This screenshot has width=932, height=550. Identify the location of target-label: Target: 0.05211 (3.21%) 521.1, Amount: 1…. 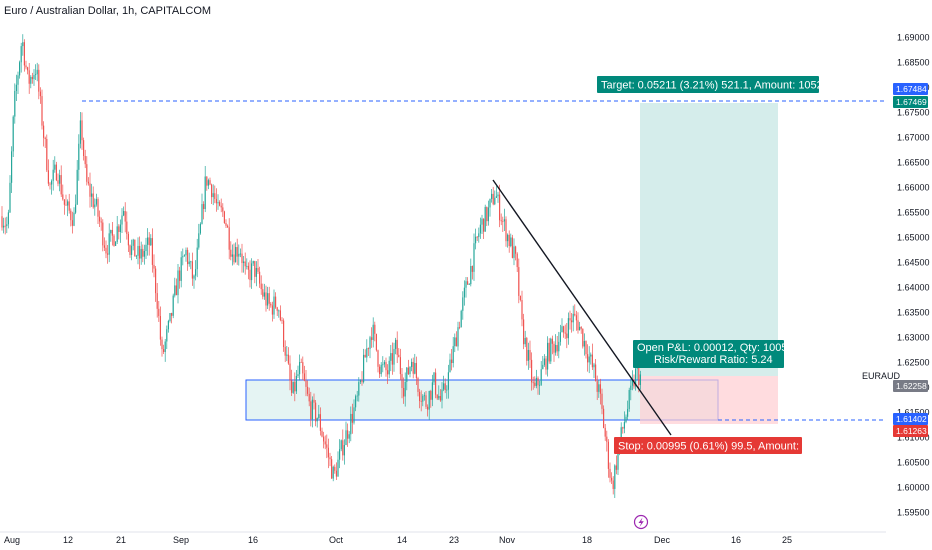
(717, 84).